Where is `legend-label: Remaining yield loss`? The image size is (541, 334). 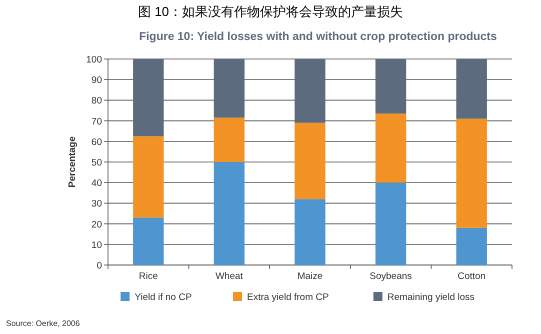
legend-label: Remaining yield loss is located at coordinates (431, 297).